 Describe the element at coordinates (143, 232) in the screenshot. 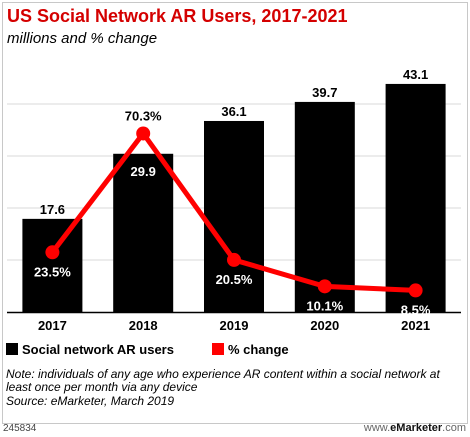

I see `bar-2018` at that location.